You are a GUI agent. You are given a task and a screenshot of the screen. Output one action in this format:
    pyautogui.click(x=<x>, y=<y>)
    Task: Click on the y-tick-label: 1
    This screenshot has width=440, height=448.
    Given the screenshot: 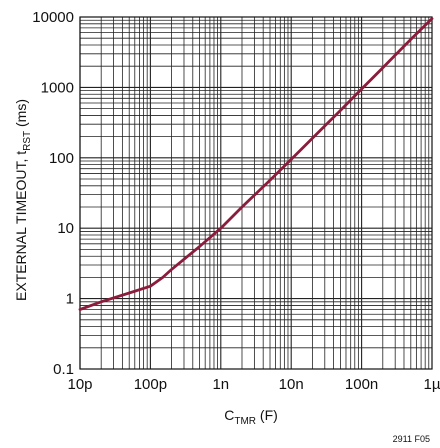 What is the action you would take?
    pyautogui.click(x=70, y=299)
    